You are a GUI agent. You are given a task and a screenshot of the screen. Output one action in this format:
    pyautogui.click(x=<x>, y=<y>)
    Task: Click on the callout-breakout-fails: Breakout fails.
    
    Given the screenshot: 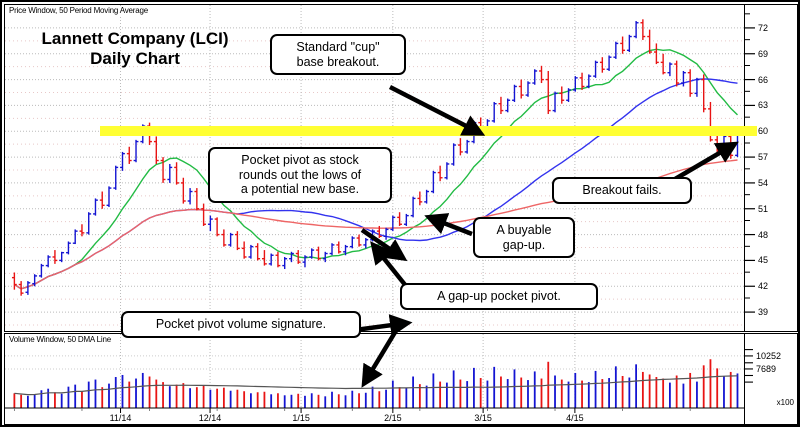 What is the action you would take?
    pyautogui.click(x=622, y=190)
    